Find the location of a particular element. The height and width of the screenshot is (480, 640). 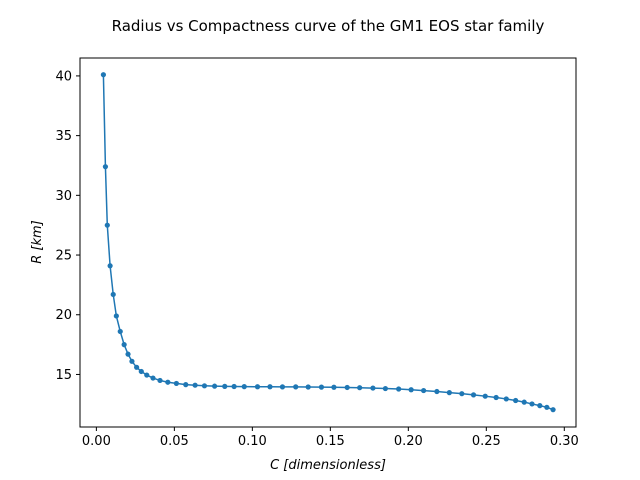

x-axis-label-text: C [dimensionless] is located at coordinates (328, 465).